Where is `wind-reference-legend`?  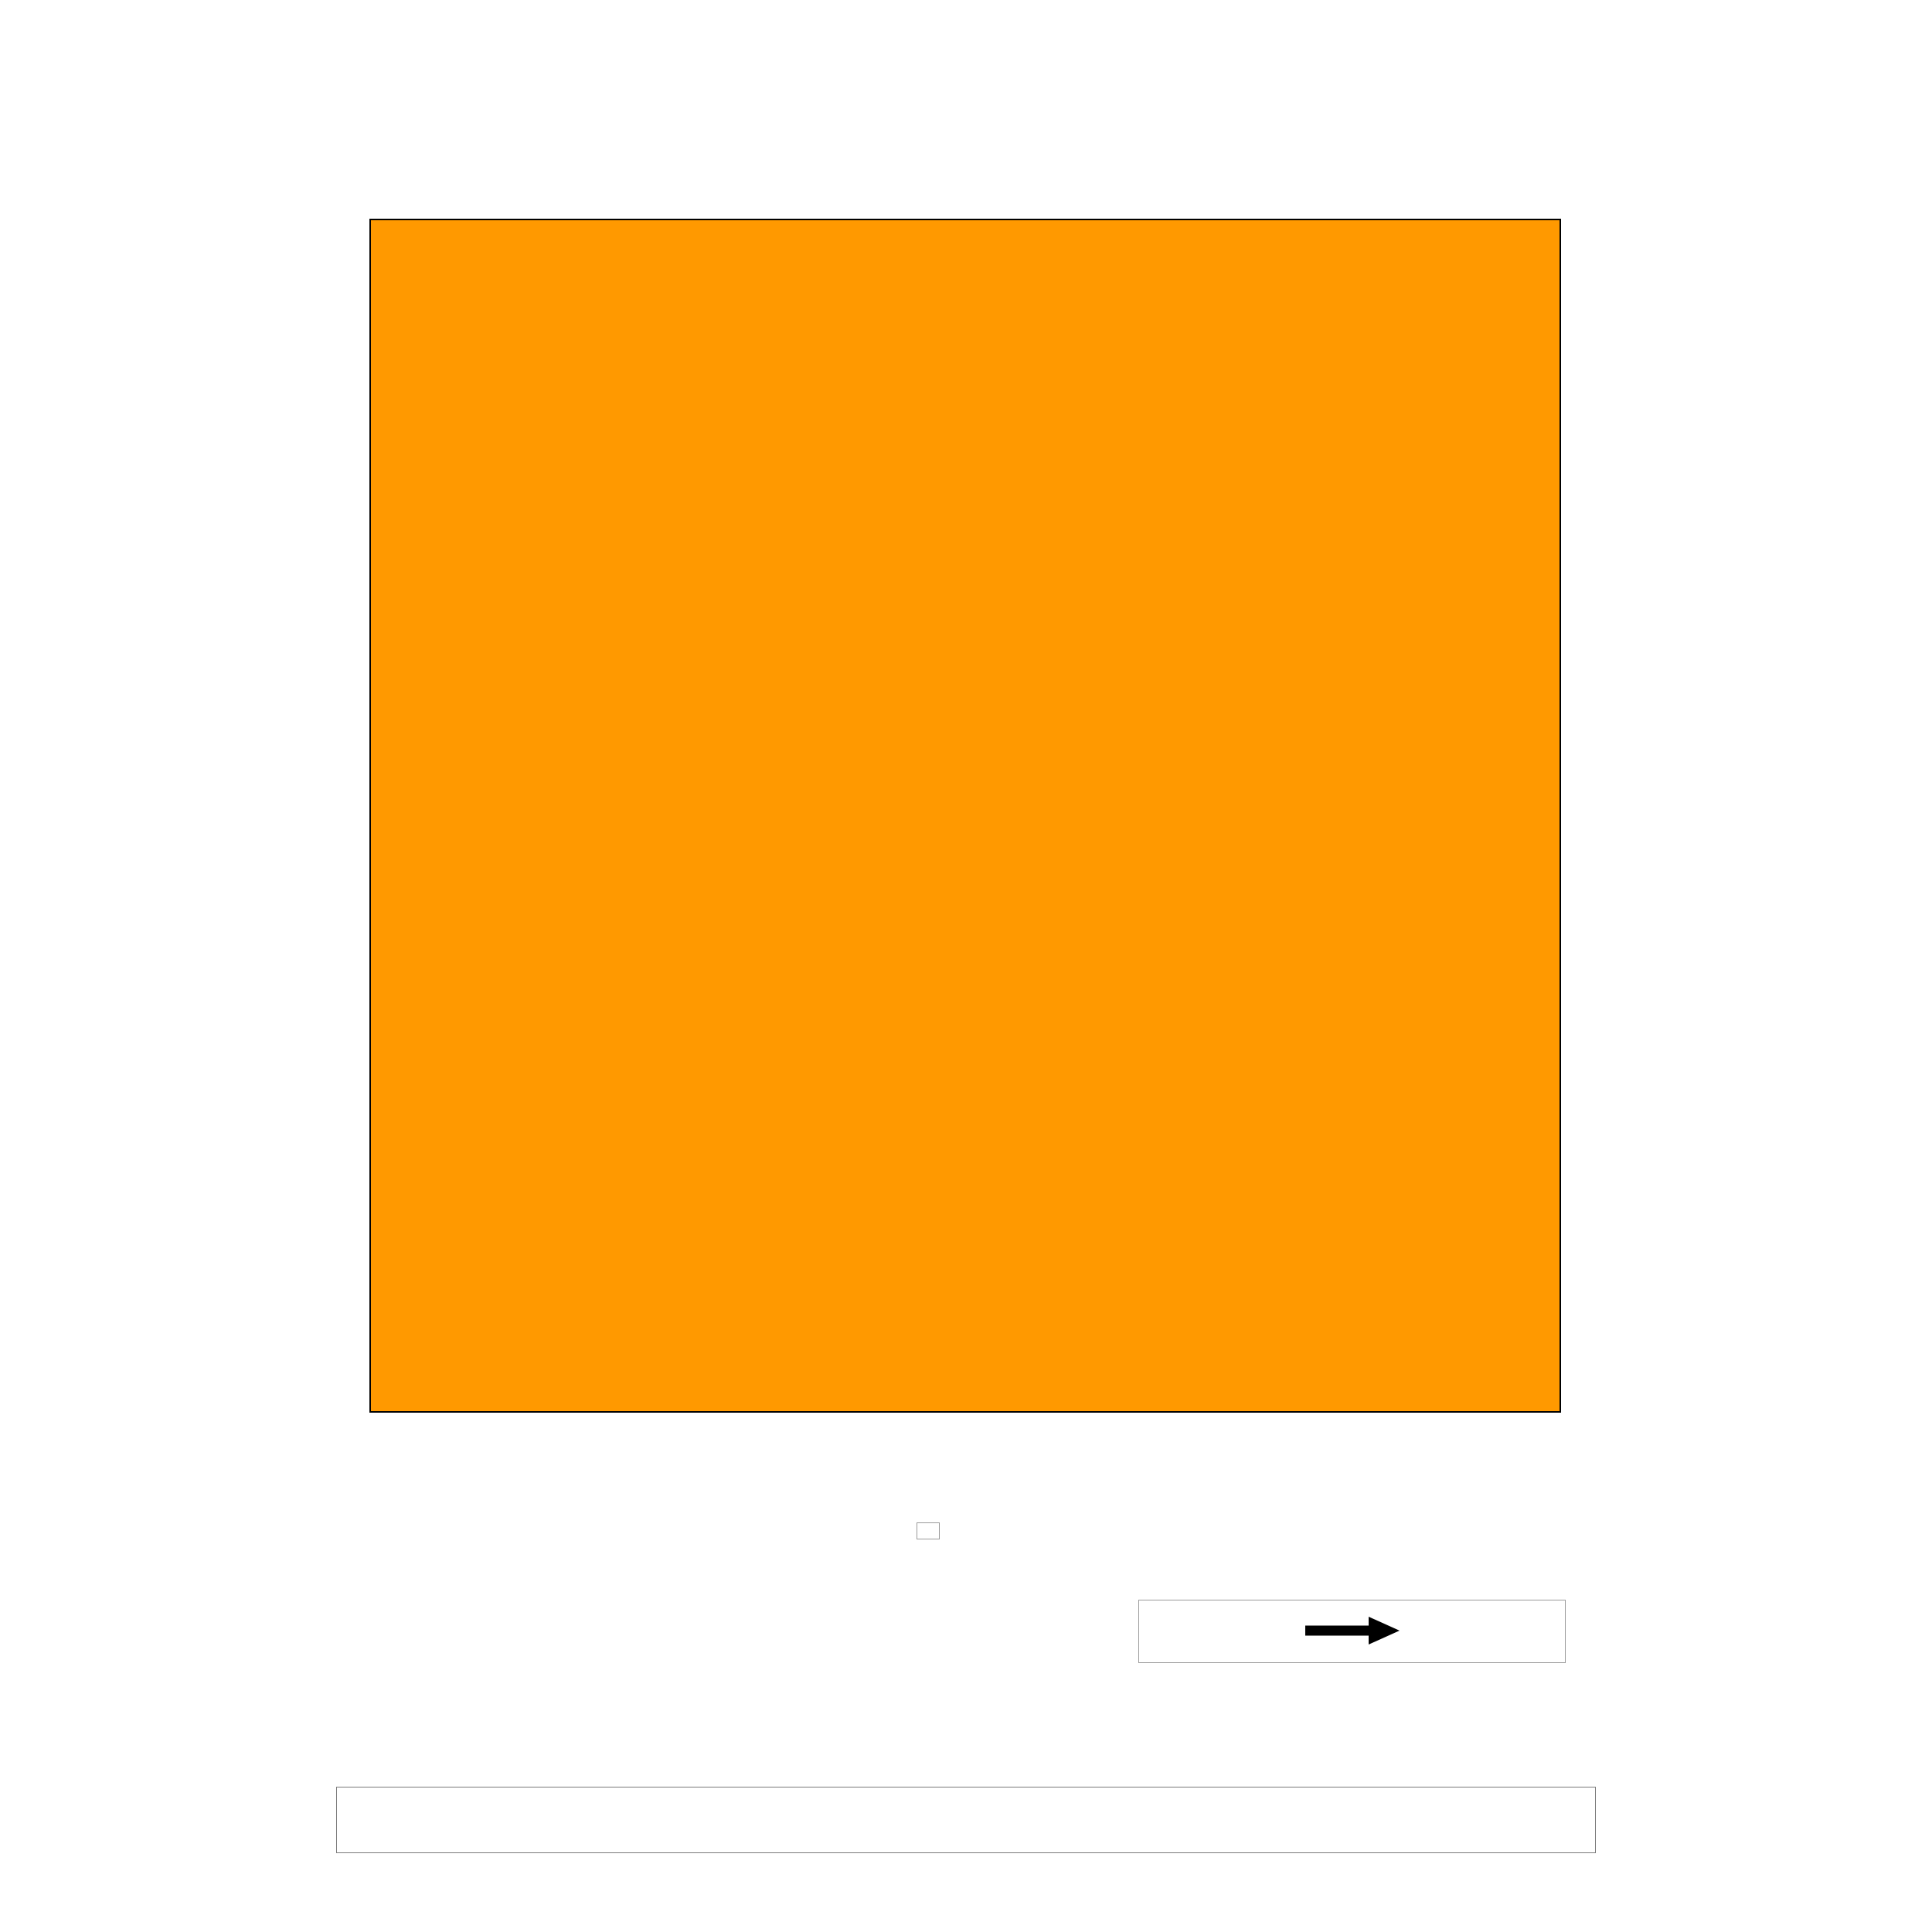
wind-reference-legend is located at coordinates (1352, 1631).